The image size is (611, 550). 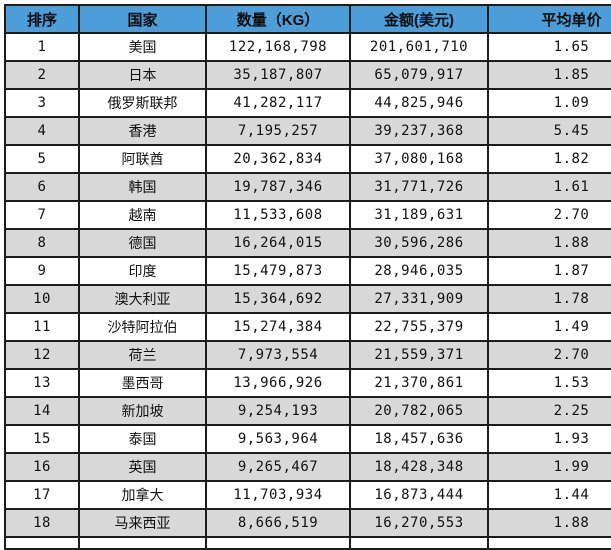 I want to click on country-cell: 新加坡, so click(x=142, y=411).